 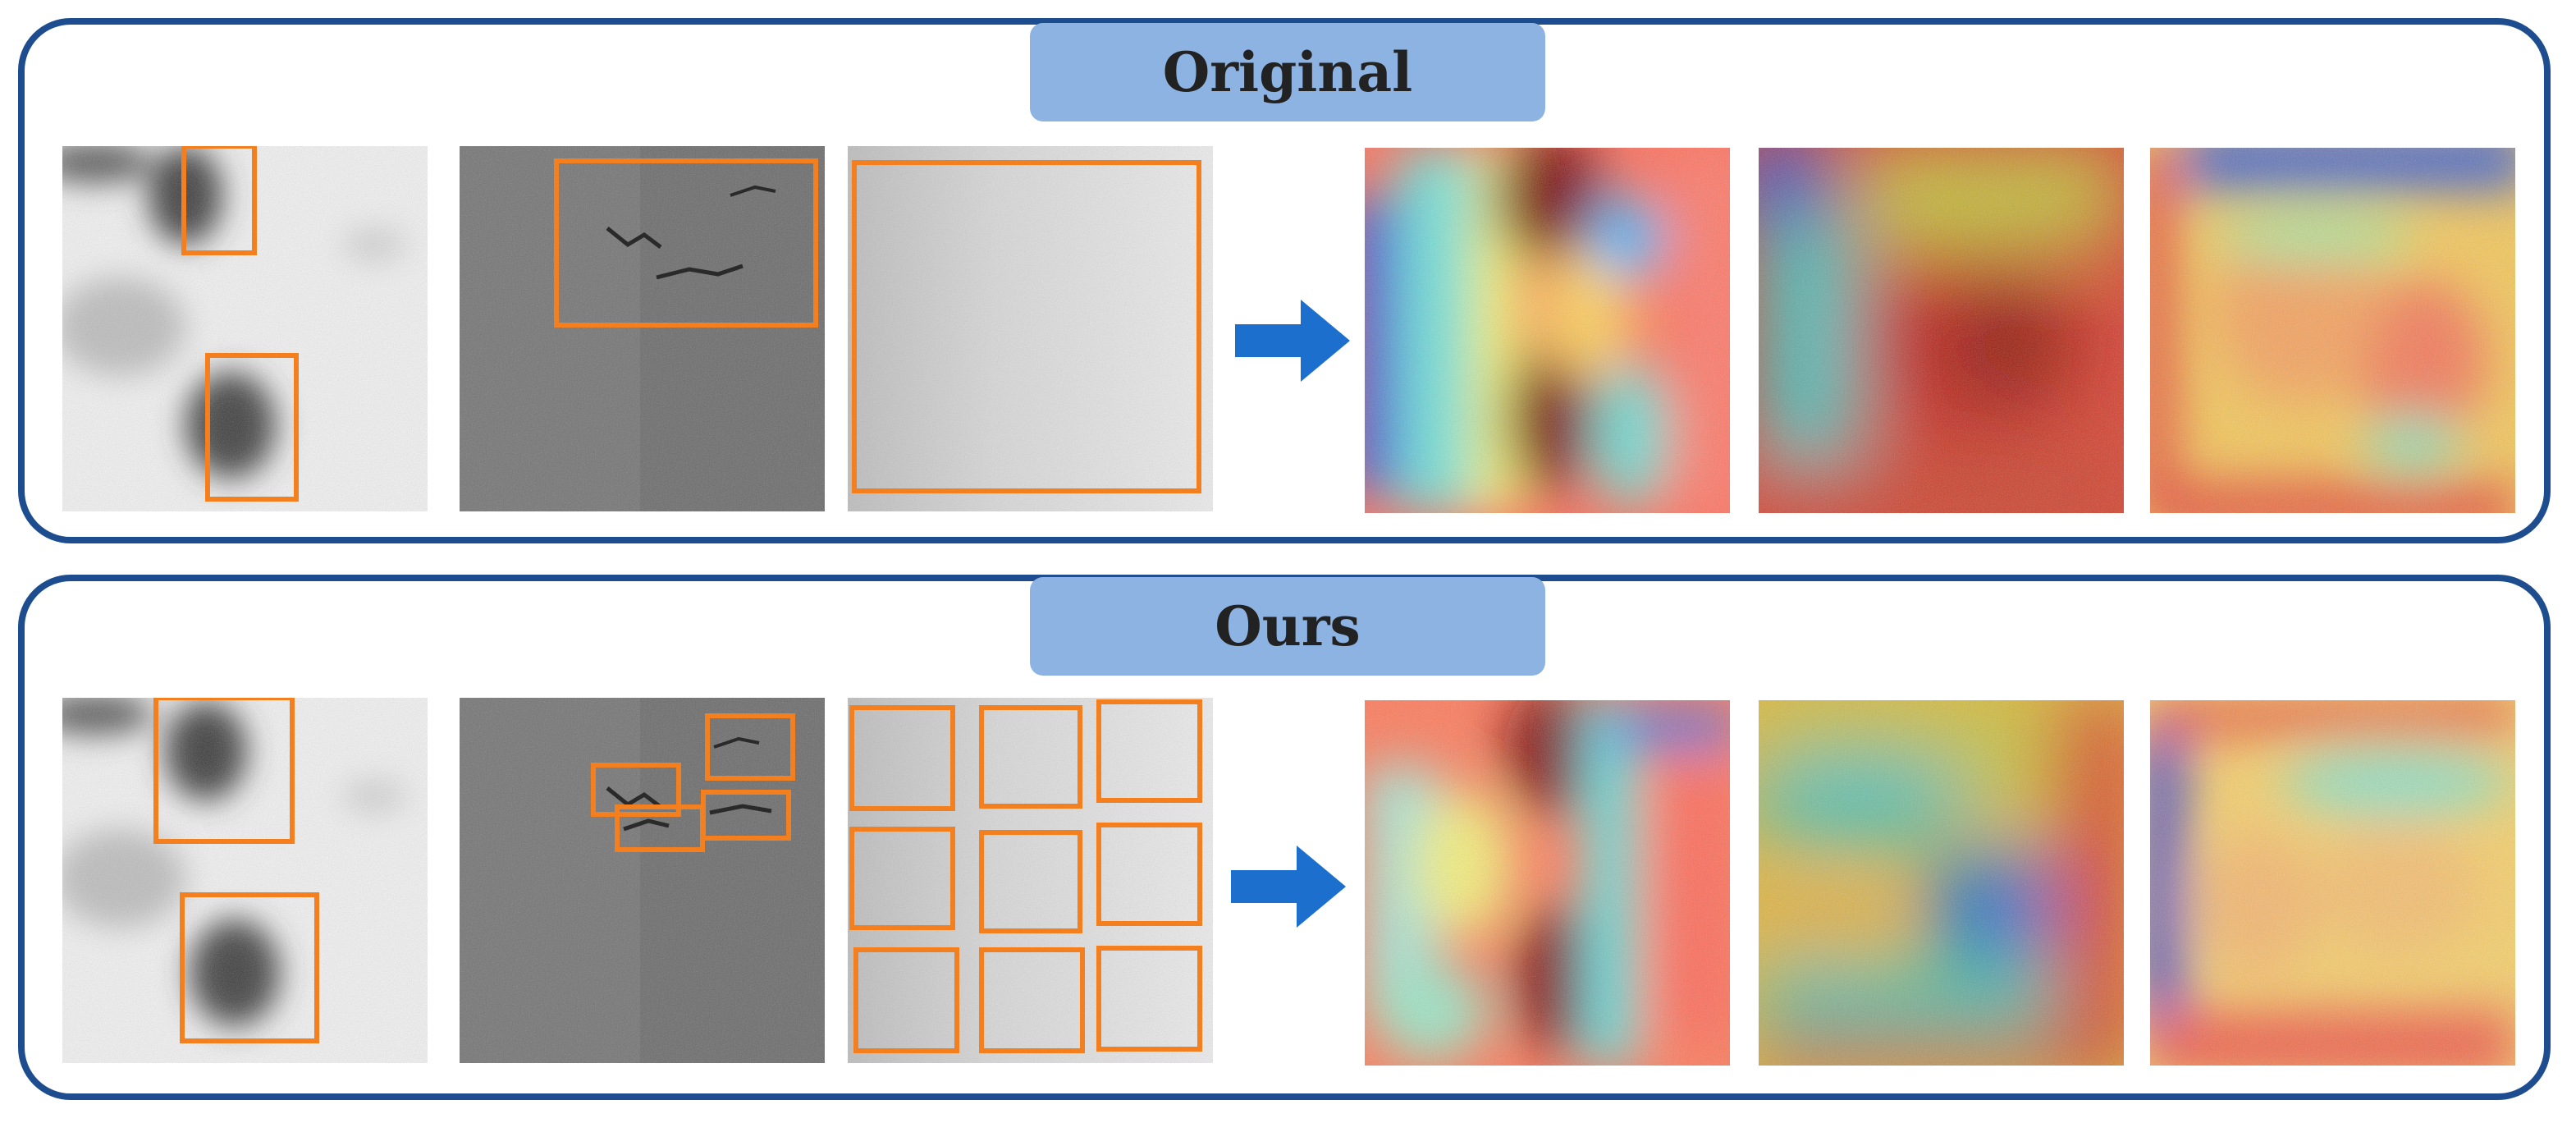 What do you see at coordinates (1030, 328) in the screenshot?
I see `original-texture-image` at bounding box center [1030, 328].